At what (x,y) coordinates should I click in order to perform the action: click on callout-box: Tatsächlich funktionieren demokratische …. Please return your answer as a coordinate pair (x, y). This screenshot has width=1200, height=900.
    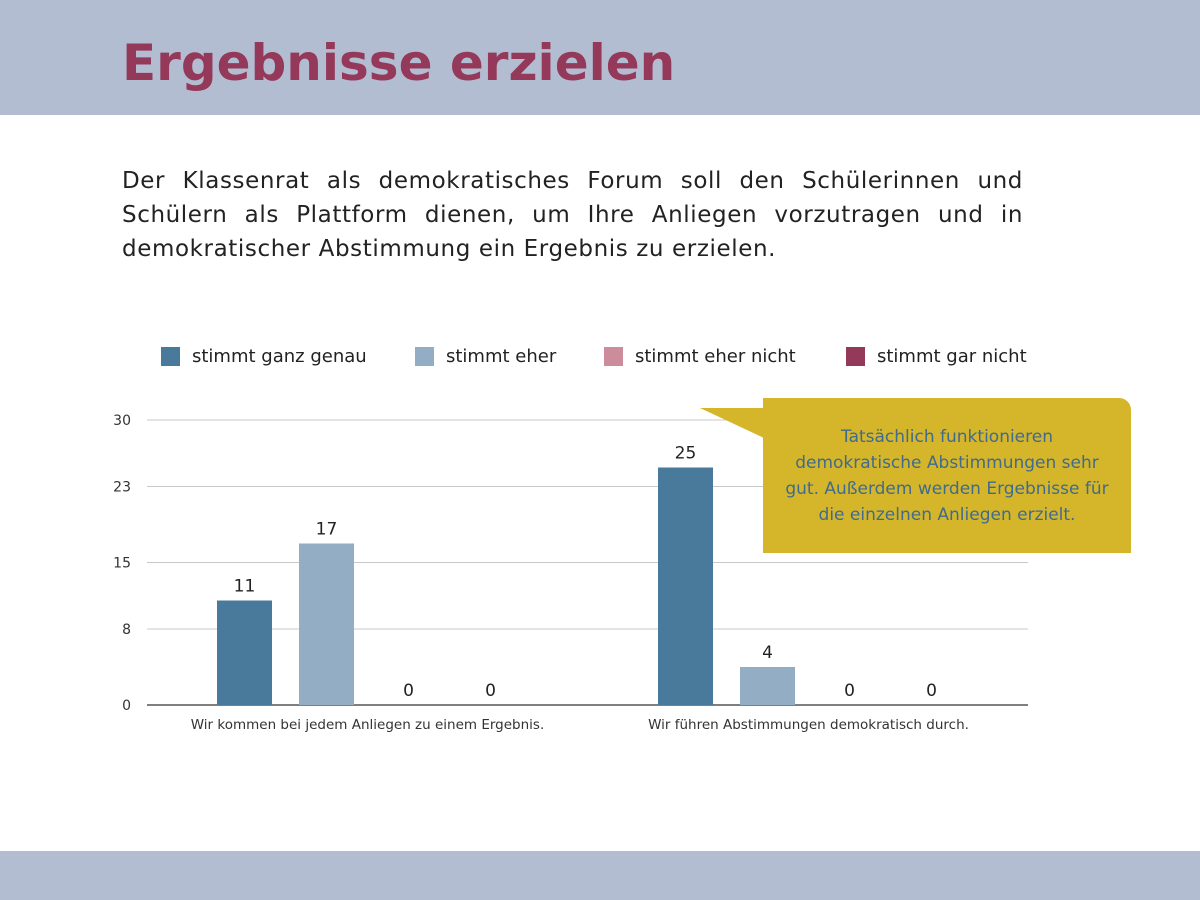
    Looking at the image, I should click on (947, 475).